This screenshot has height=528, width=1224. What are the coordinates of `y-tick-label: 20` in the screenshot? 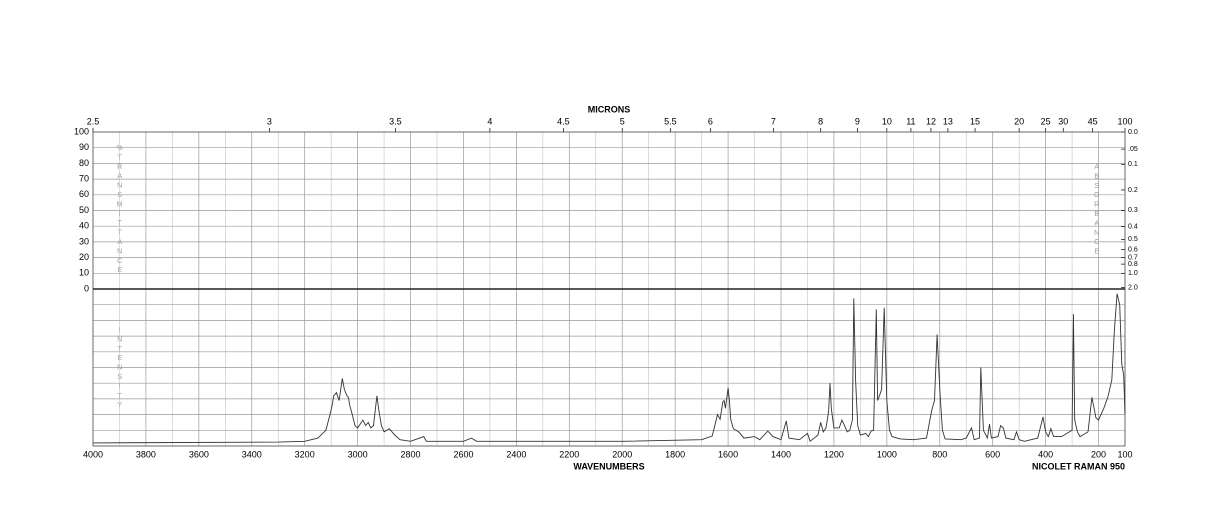 It's located at (84, 257).